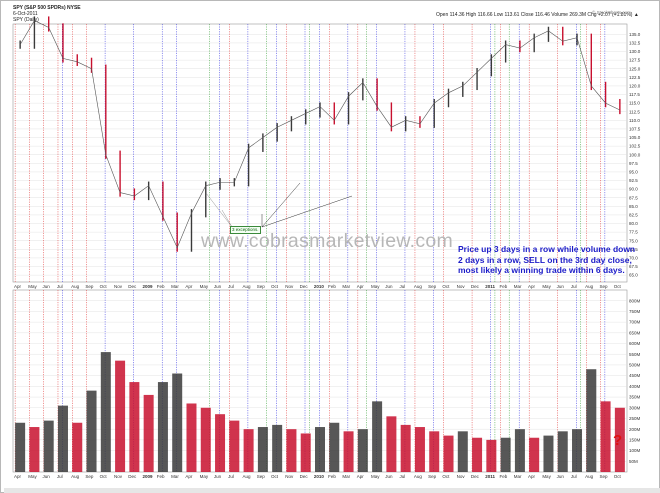 This screenshot has width=660, height=493. What do you see at coordinates (635, 450) in the screenshot?
I see `volume-tick-label: 100M` at bounding box center [635, 450].